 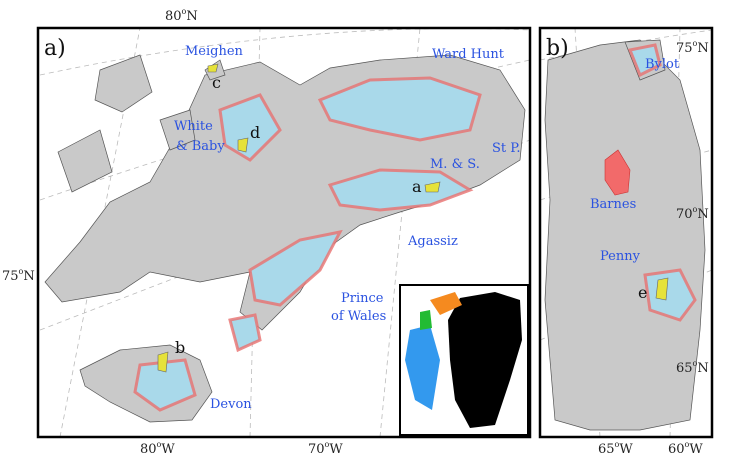 I want to click on place-name: & Baby, so click(x=200, y=146).